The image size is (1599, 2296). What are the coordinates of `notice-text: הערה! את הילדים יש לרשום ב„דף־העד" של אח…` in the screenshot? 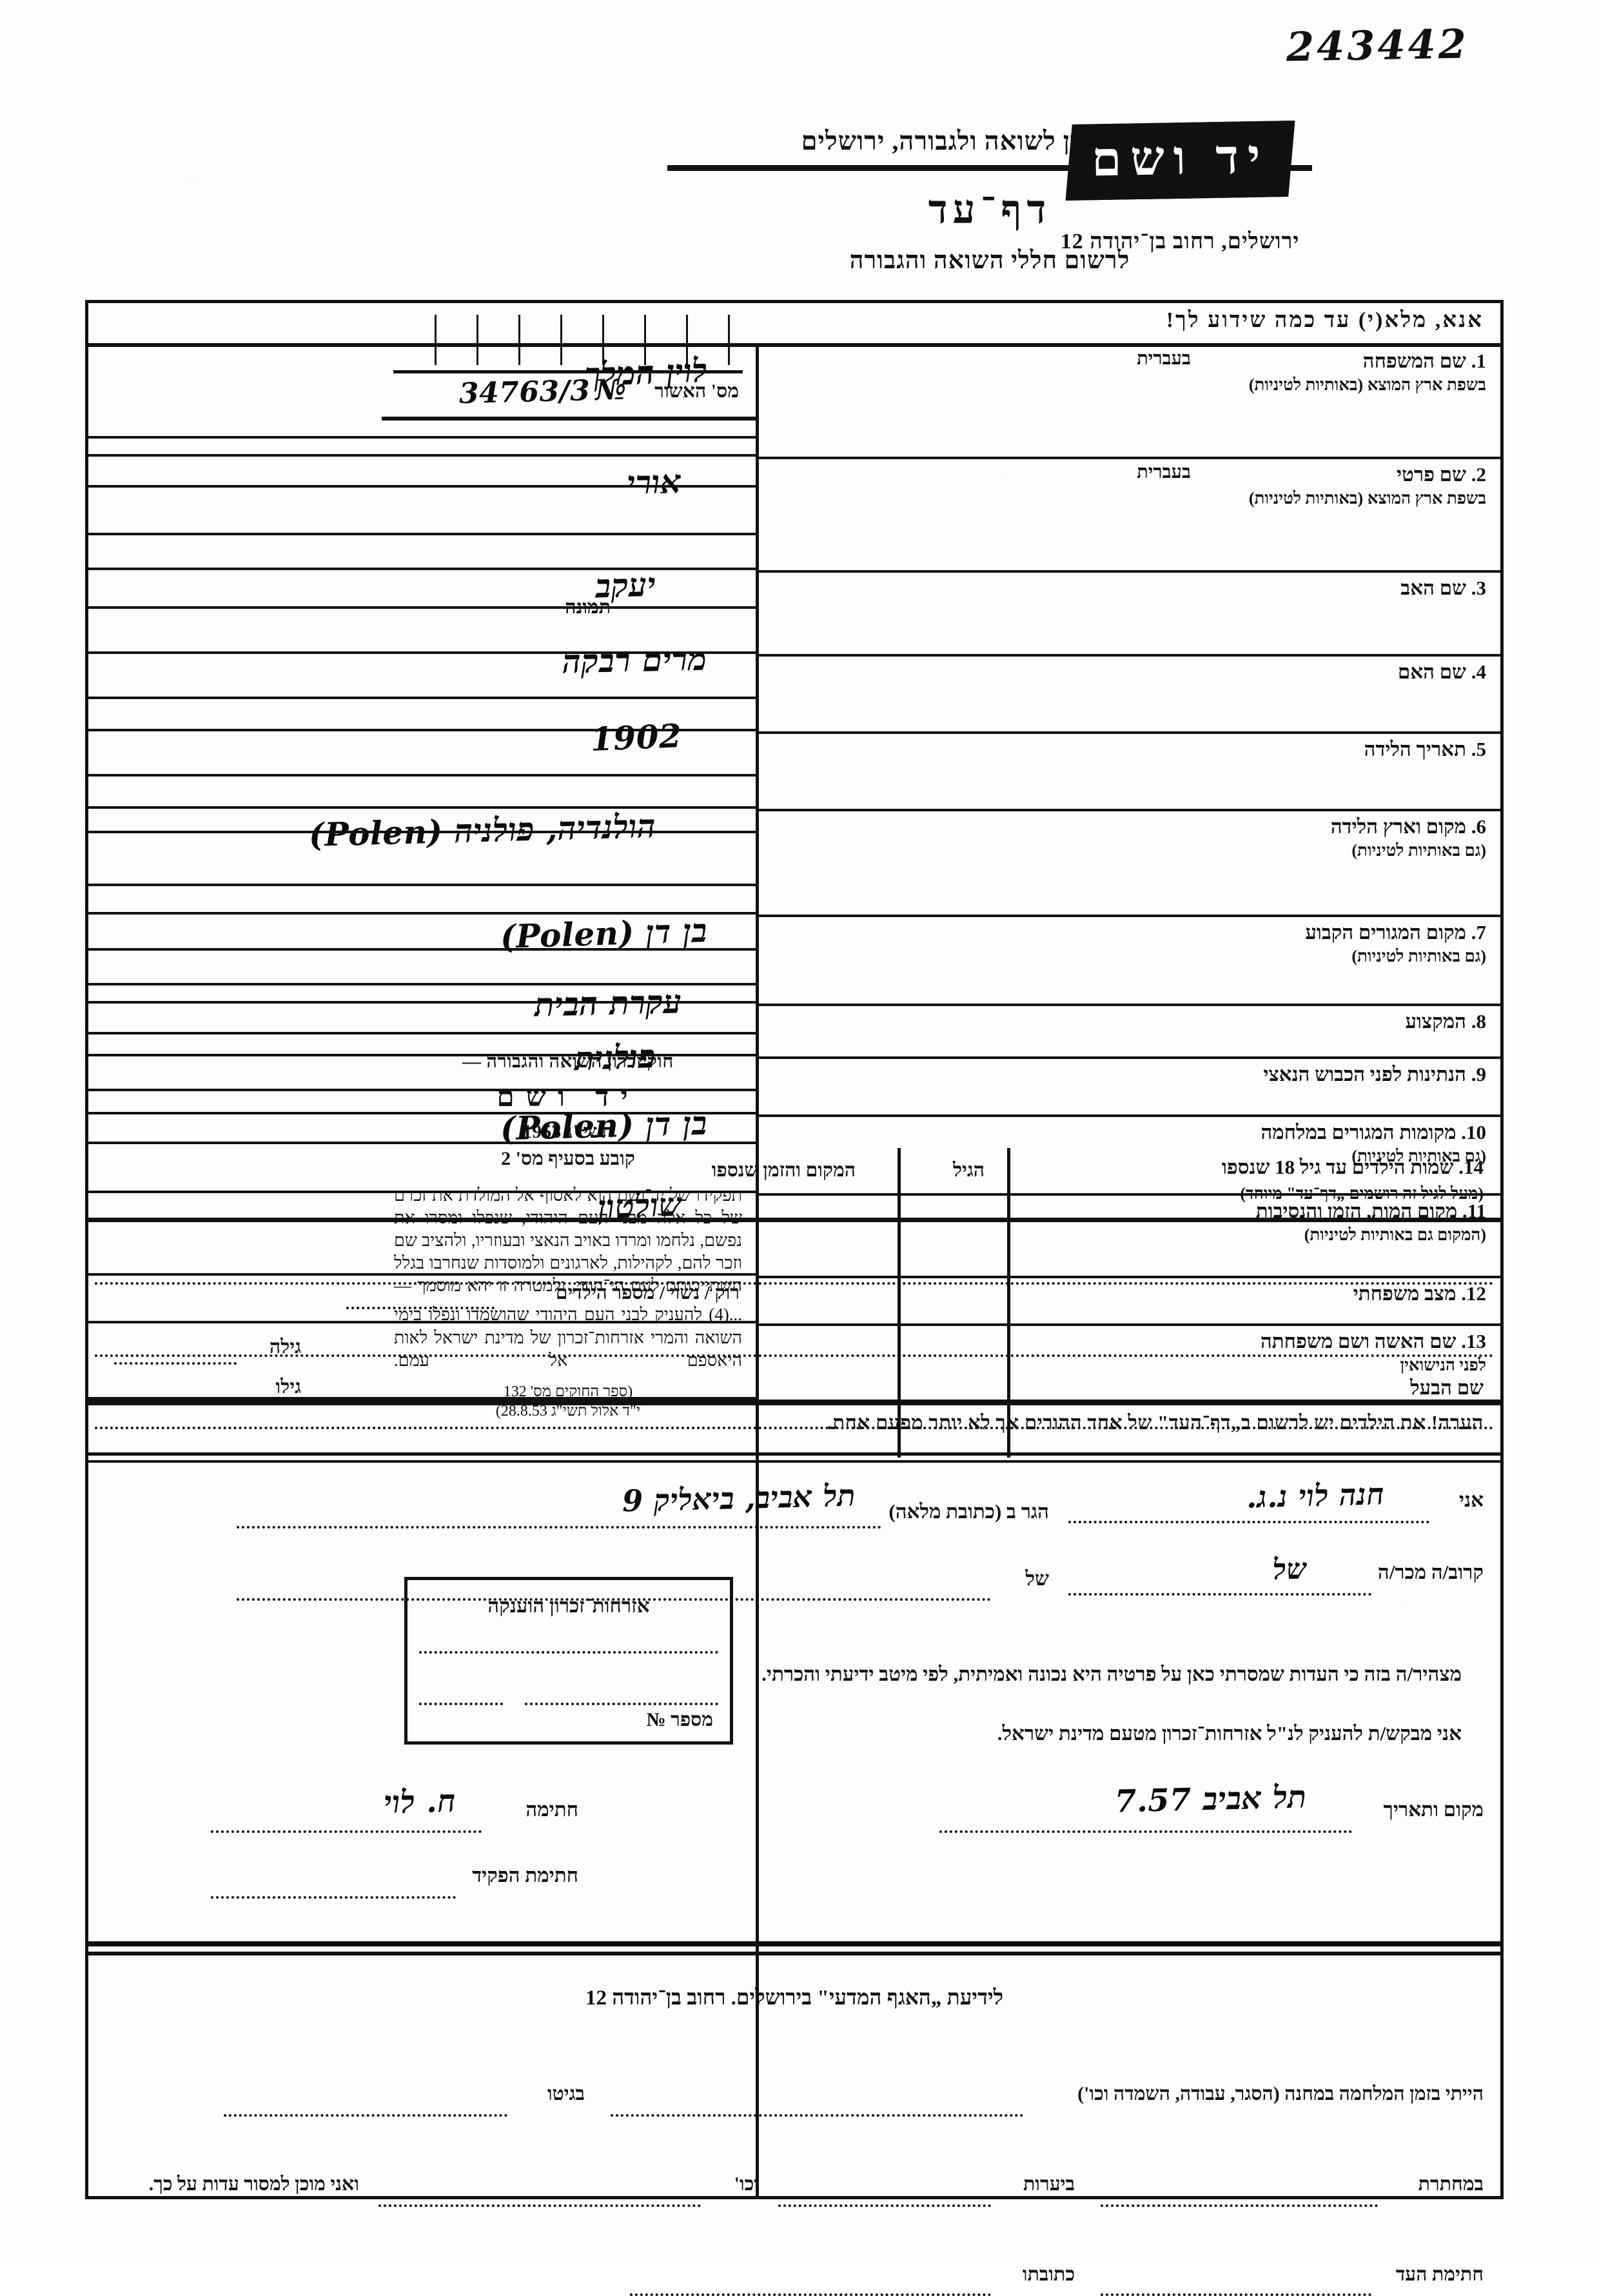 It's located at (1155, 1422).